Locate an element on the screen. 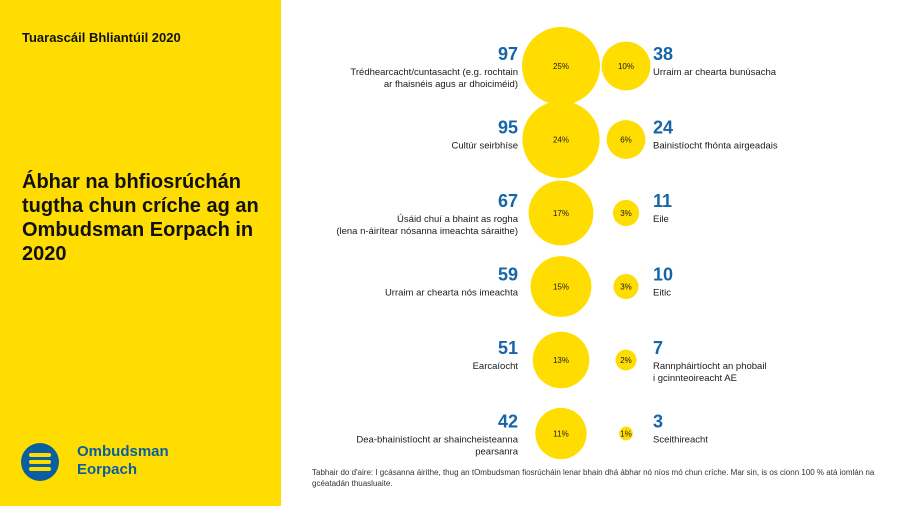 This screenshot has height=506, width=900. left-category-label-3-0: Urraim ar chearta nós imeachta is located at coordinates (452, 293).